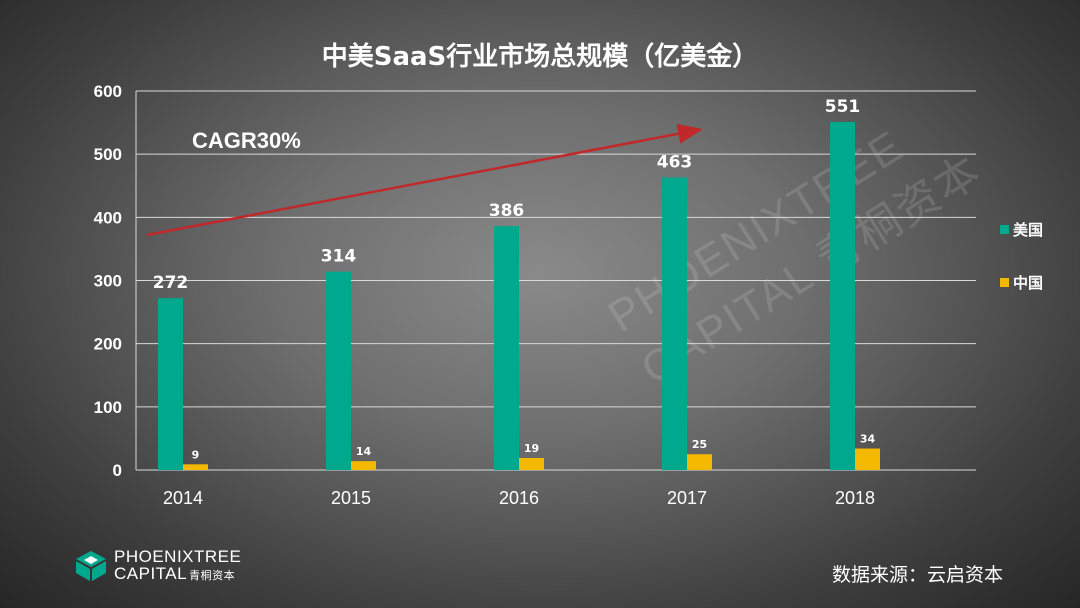  Describe the element at coordinates (1004, 282) in the screenshot. I see `legend-swatch-cn` at that location.